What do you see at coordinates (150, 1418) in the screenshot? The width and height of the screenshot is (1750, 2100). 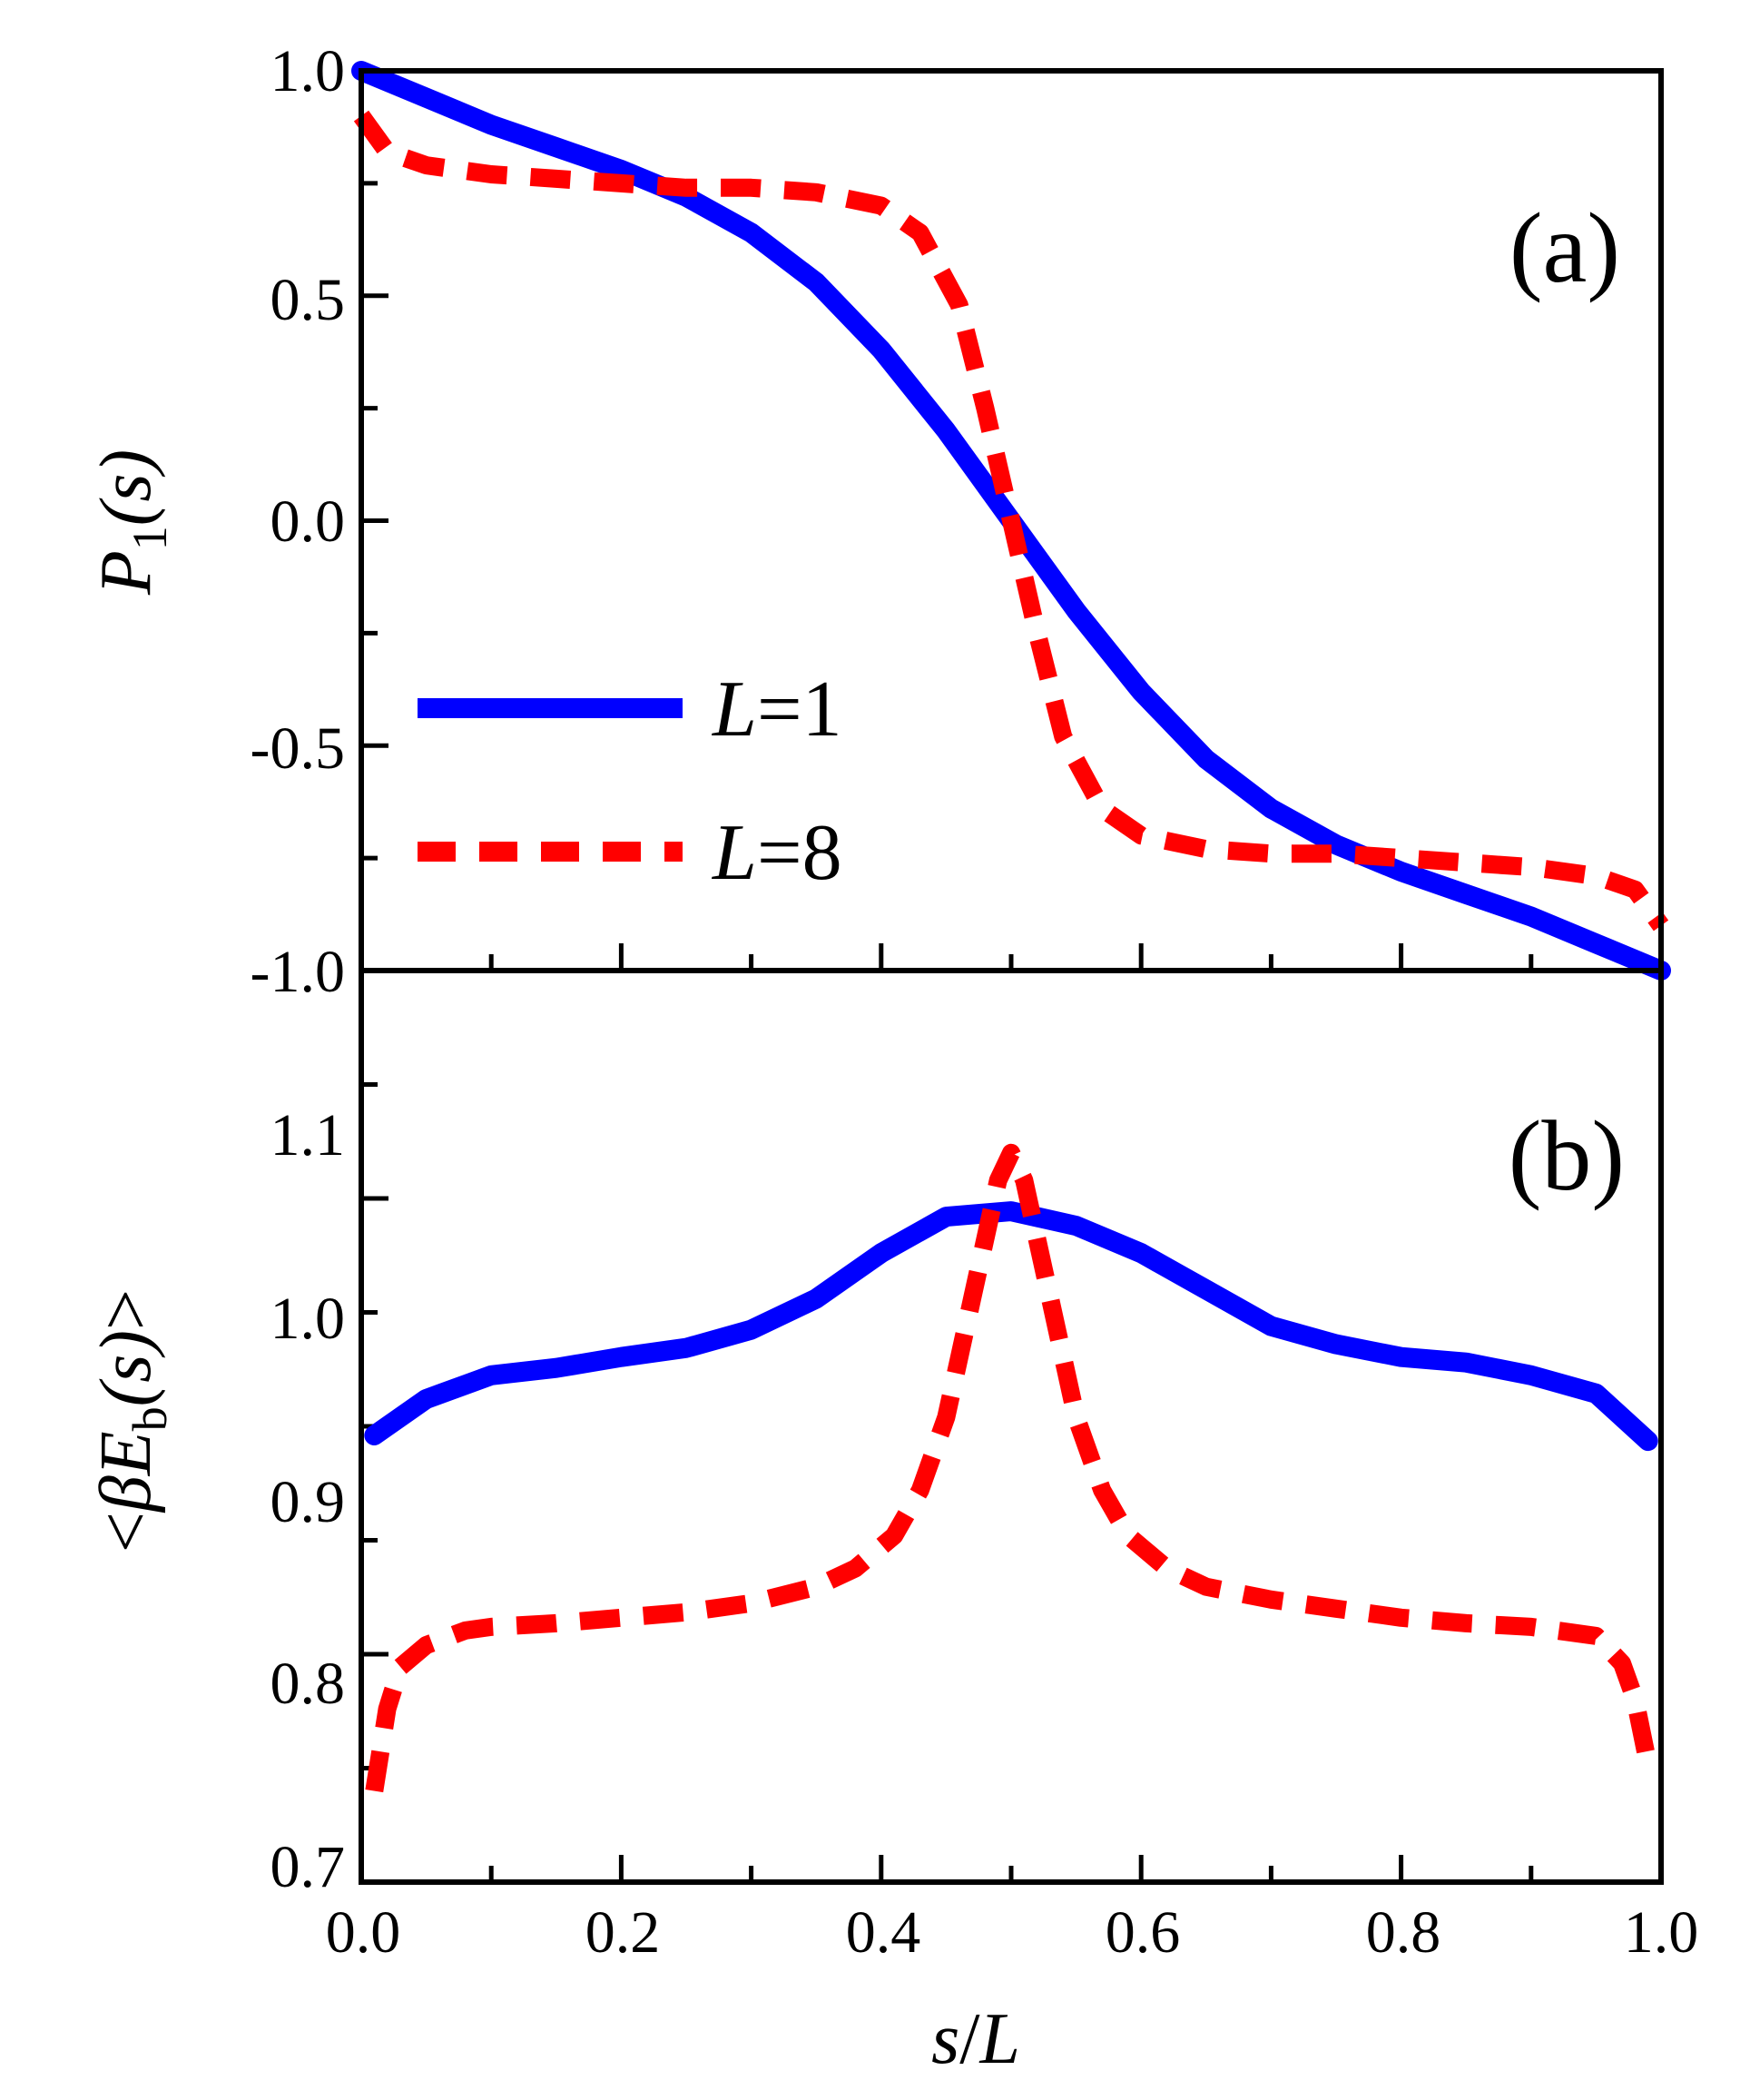 I see `panel-b-ylabel-sub: b` at bounding box center [150, 1418].